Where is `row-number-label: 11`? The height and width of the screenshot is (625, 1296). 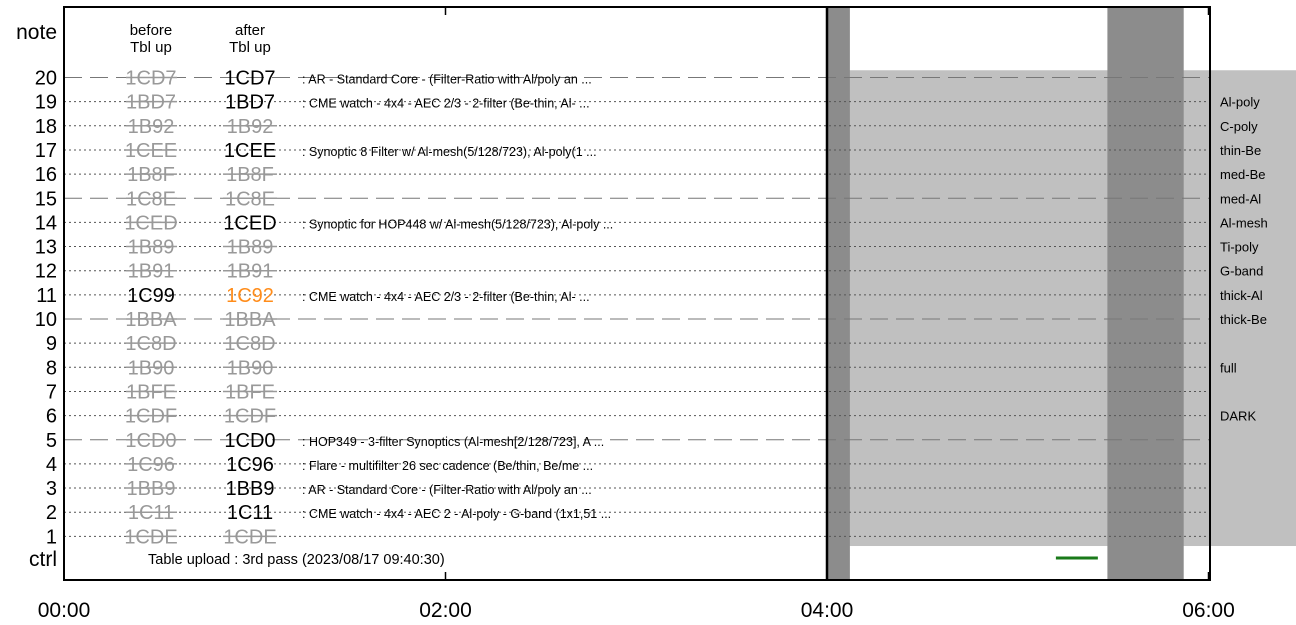 row-number-label: 11 is located at coordinates (46, 296).